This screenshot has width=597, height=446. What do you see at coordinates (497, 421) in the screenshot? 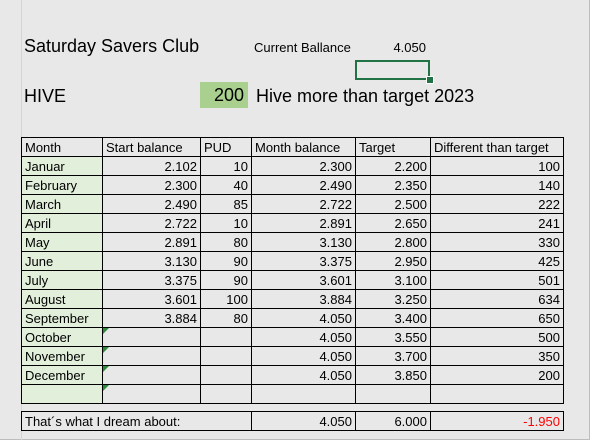
I see `dream-difference: -1.950` at bounding box center [497, 421].